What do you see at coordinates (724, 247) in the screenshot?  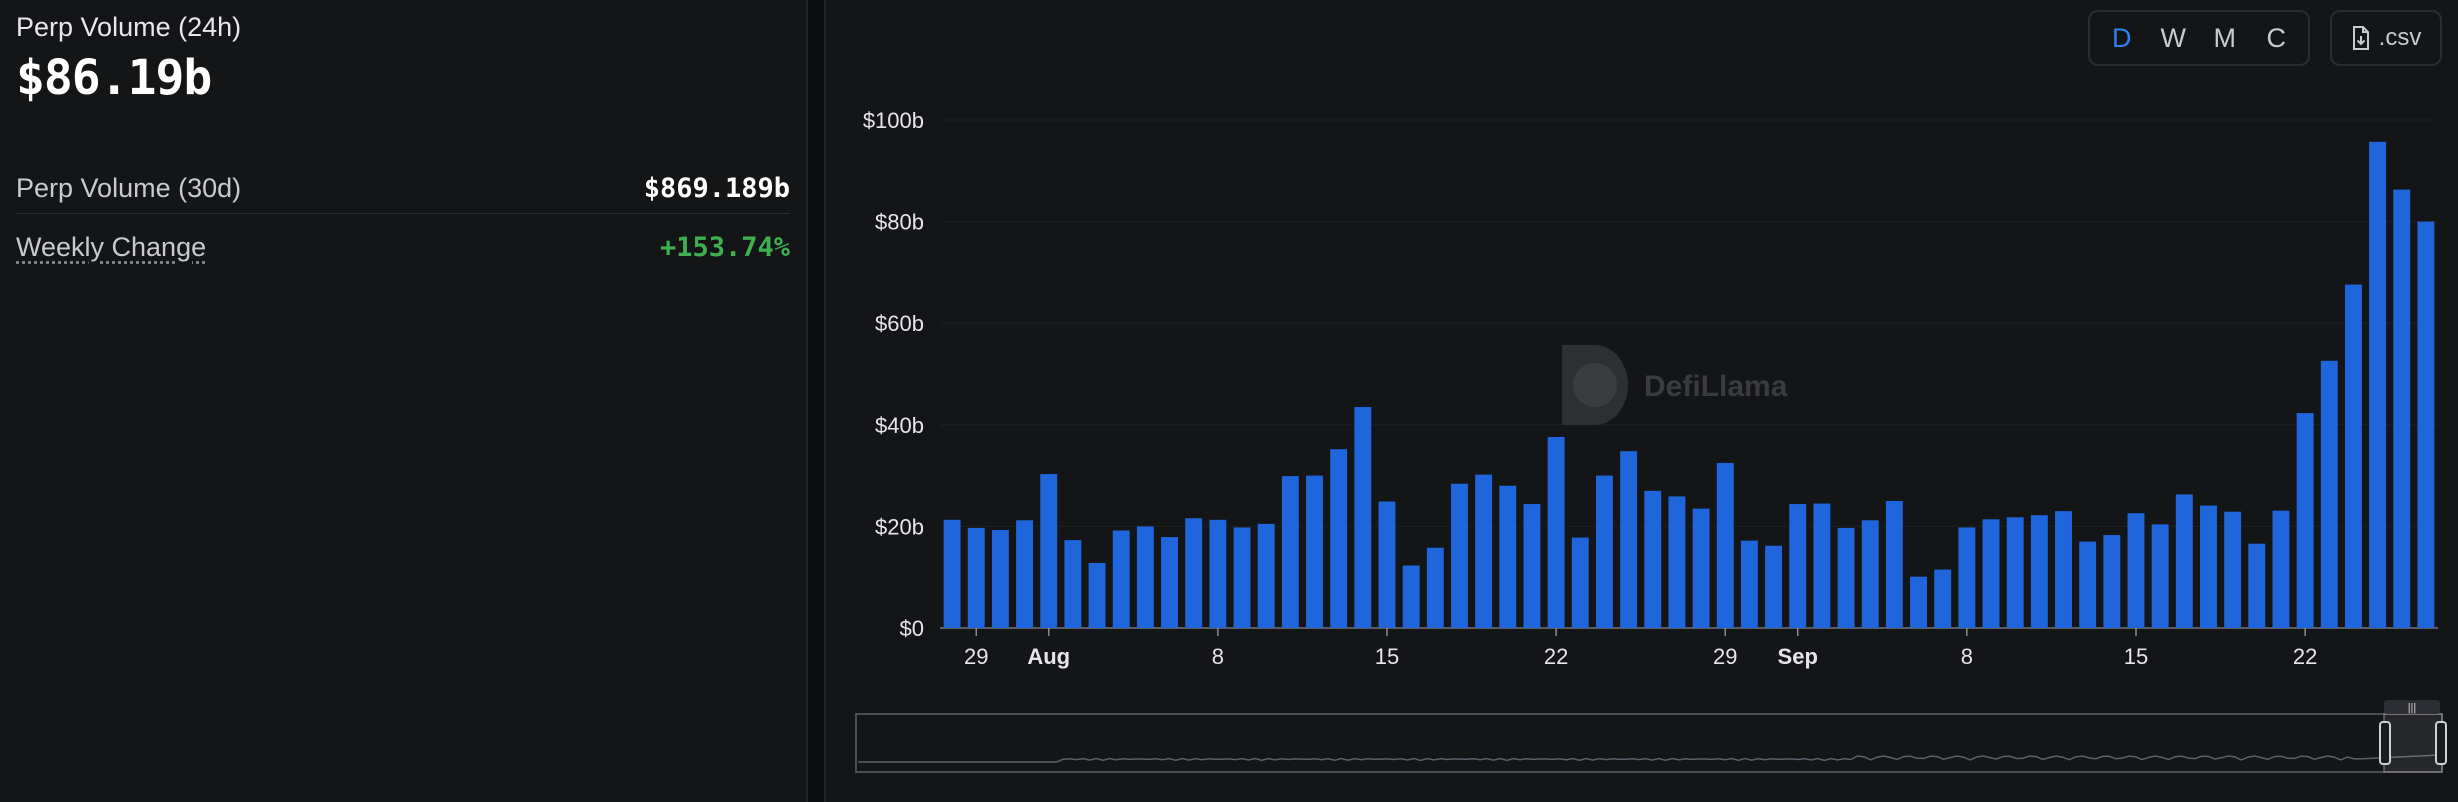 I see `weekly-change-value: +153.74%` at bounding box center [724, 247].